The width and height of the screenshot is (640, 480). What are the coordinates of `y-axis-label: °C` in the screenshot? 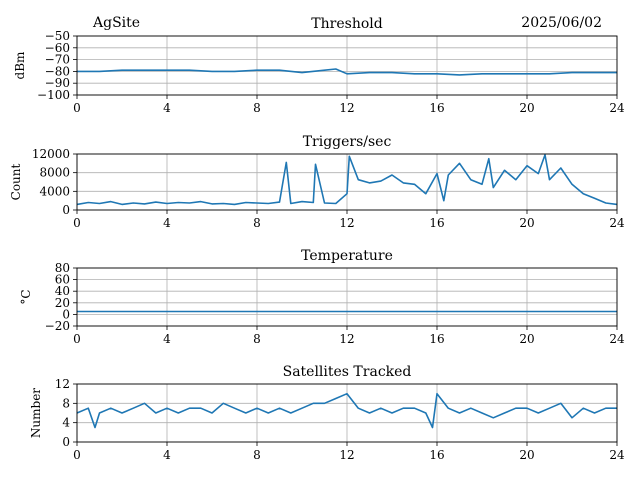 It's located at (26, 296).